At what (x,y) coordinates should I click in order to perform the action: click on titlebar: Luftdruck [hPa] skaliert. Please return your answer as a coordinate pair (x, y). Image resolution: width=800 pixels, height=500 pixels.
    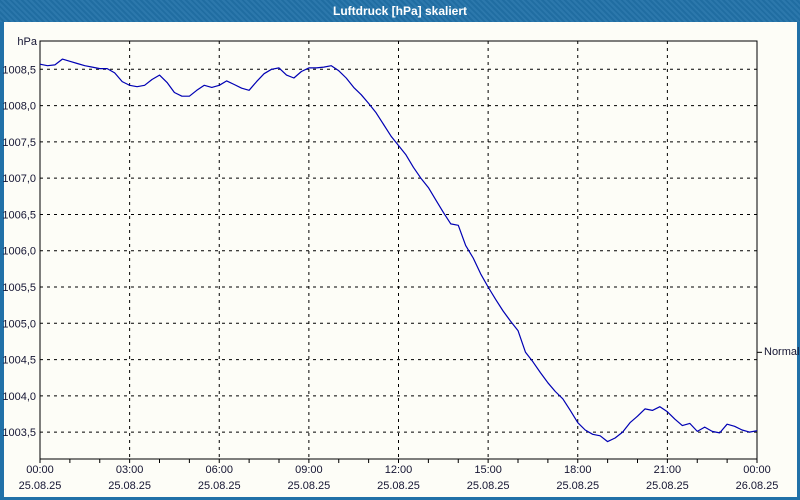
    Looking at the image, I should click on (400, 11).